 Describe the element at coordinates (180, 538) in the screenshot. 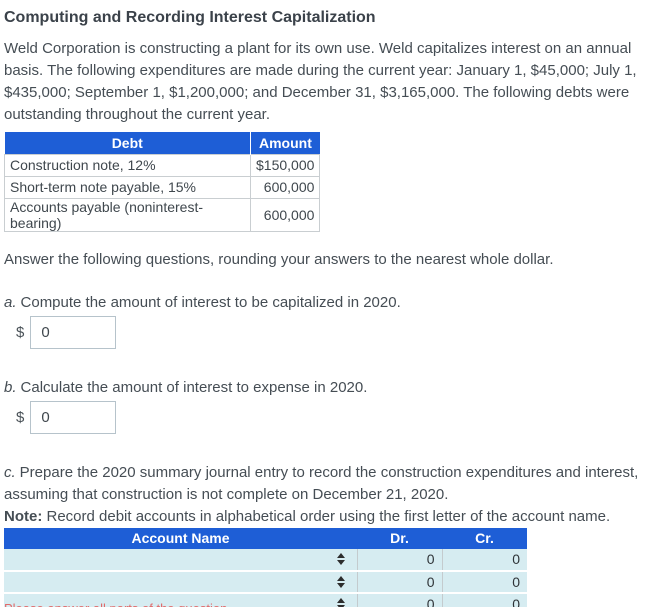

I see `account-name-column-header: Account Name` at that location.